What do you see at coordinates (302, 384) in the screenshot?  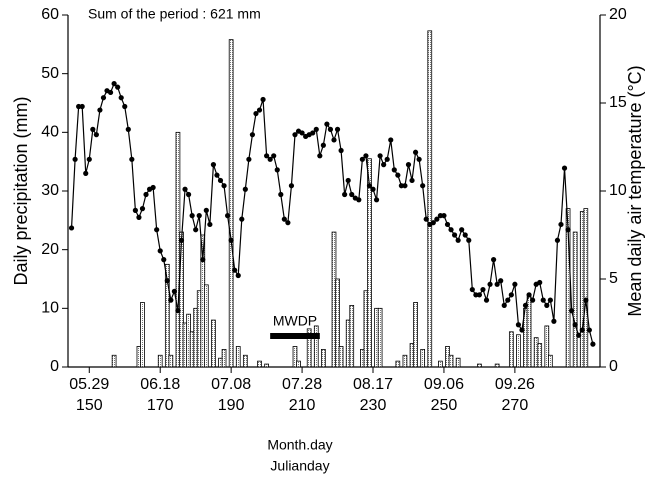 I see `x-tick-label: 07.28` at bounding box center [302, 384].